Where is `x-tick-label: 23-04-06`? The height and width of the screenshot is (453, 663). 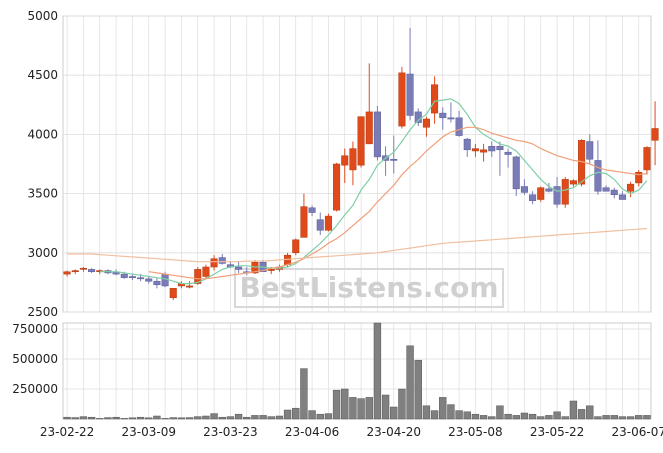 x-tick-label: 23-04-06 is located at coordinates (312, 432).